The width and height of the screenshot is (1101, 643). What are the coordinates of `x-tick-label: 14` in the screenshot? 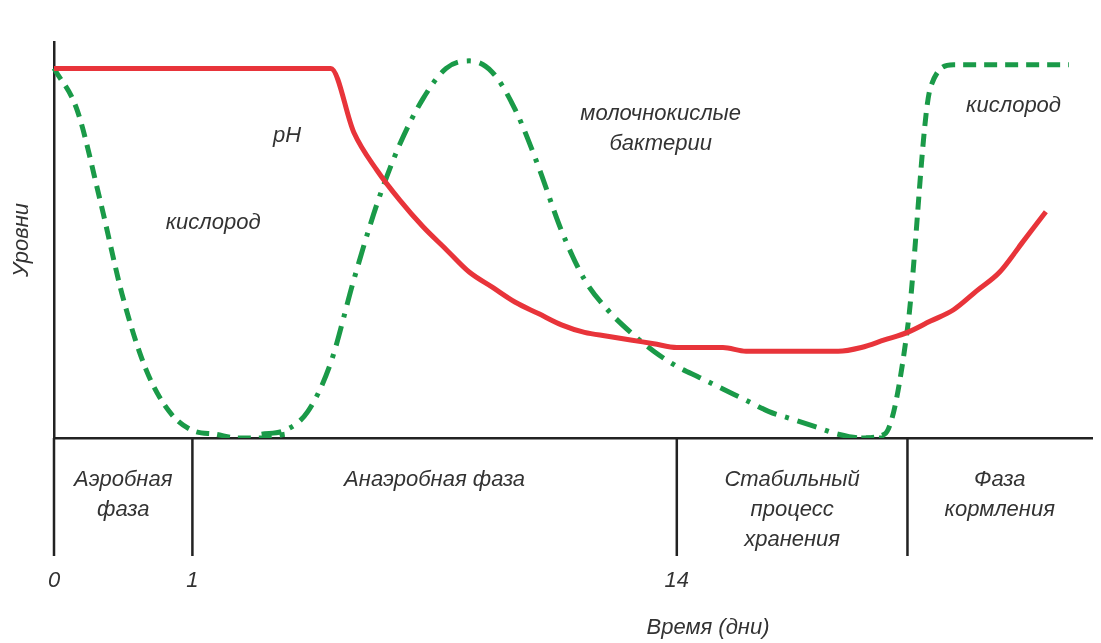 It's located at (677, 580).